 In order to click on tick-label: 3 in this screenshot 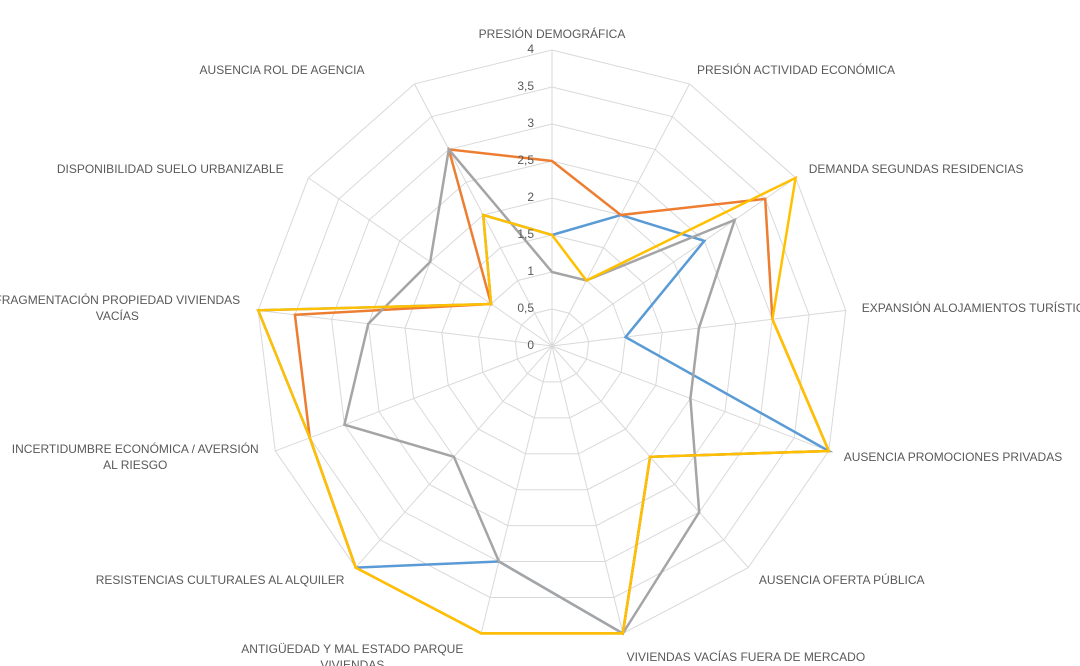, I will do `click(530, 123)`.